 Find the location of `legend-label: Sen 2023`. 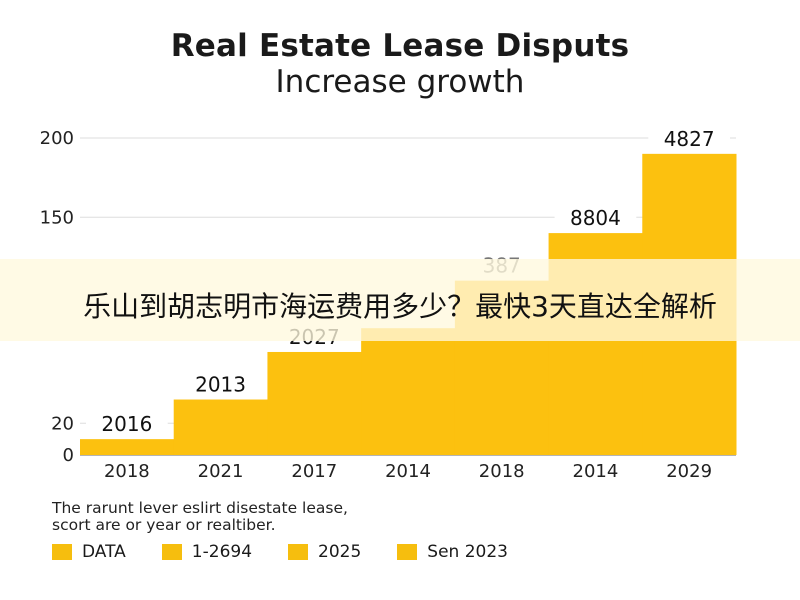

legend-label: Sen 2023 is located at coordinates (467, 552).